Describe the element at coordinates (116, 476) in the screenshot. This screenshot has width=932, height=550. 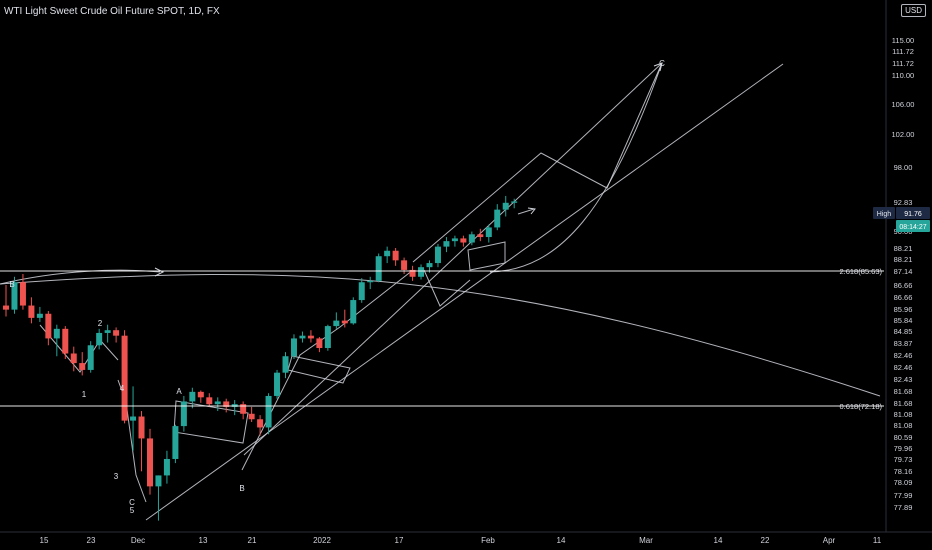
I see `wave-label: 3` at that location.